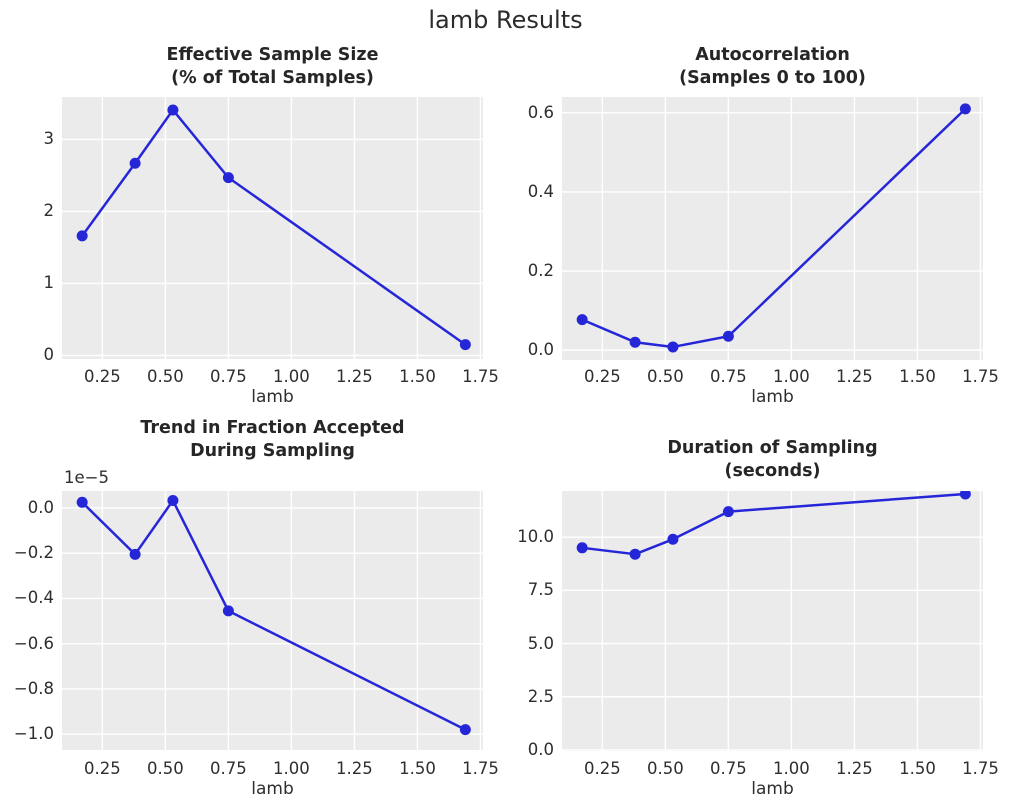  What do you see at coordinates (540, 696) in the screenshot?
I see `y-tick-label: 2.5` at bounding box center [540, 696].